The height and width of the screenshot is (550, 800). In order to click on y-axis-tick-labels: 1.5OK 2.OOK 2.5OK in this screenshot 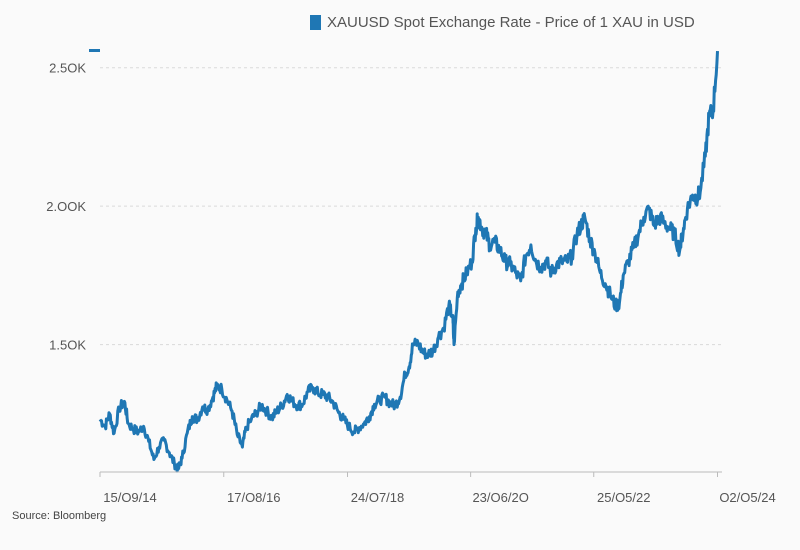, I will do `click(66, 207)`.